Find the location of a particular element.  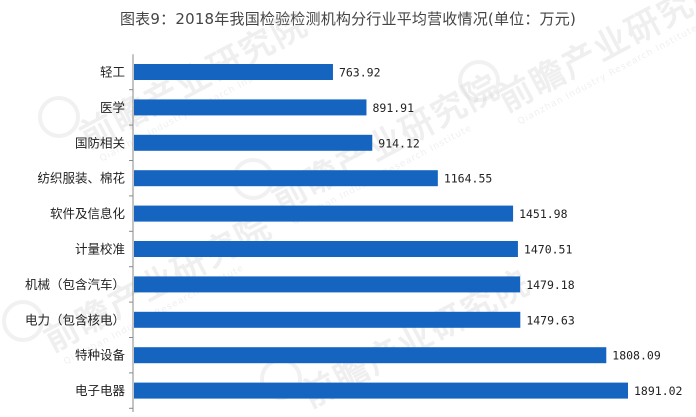

data-label: 1479.18 is located at coordinates (550, 285).